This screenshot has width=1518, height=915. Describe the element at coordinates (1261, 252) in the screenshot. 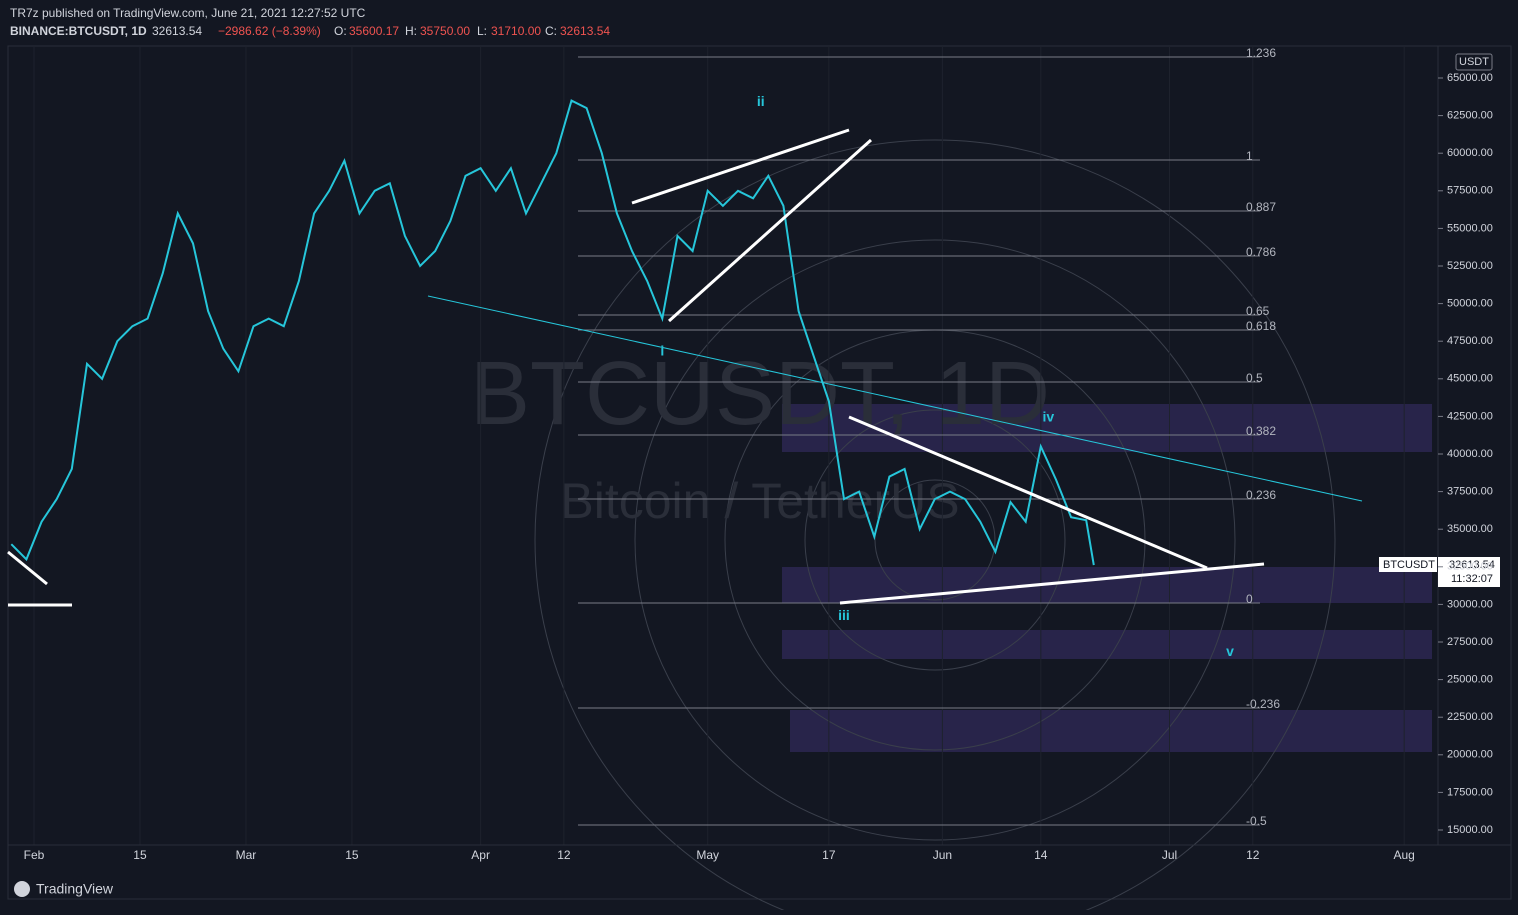

I see `fib-label: 0.786` at that location.